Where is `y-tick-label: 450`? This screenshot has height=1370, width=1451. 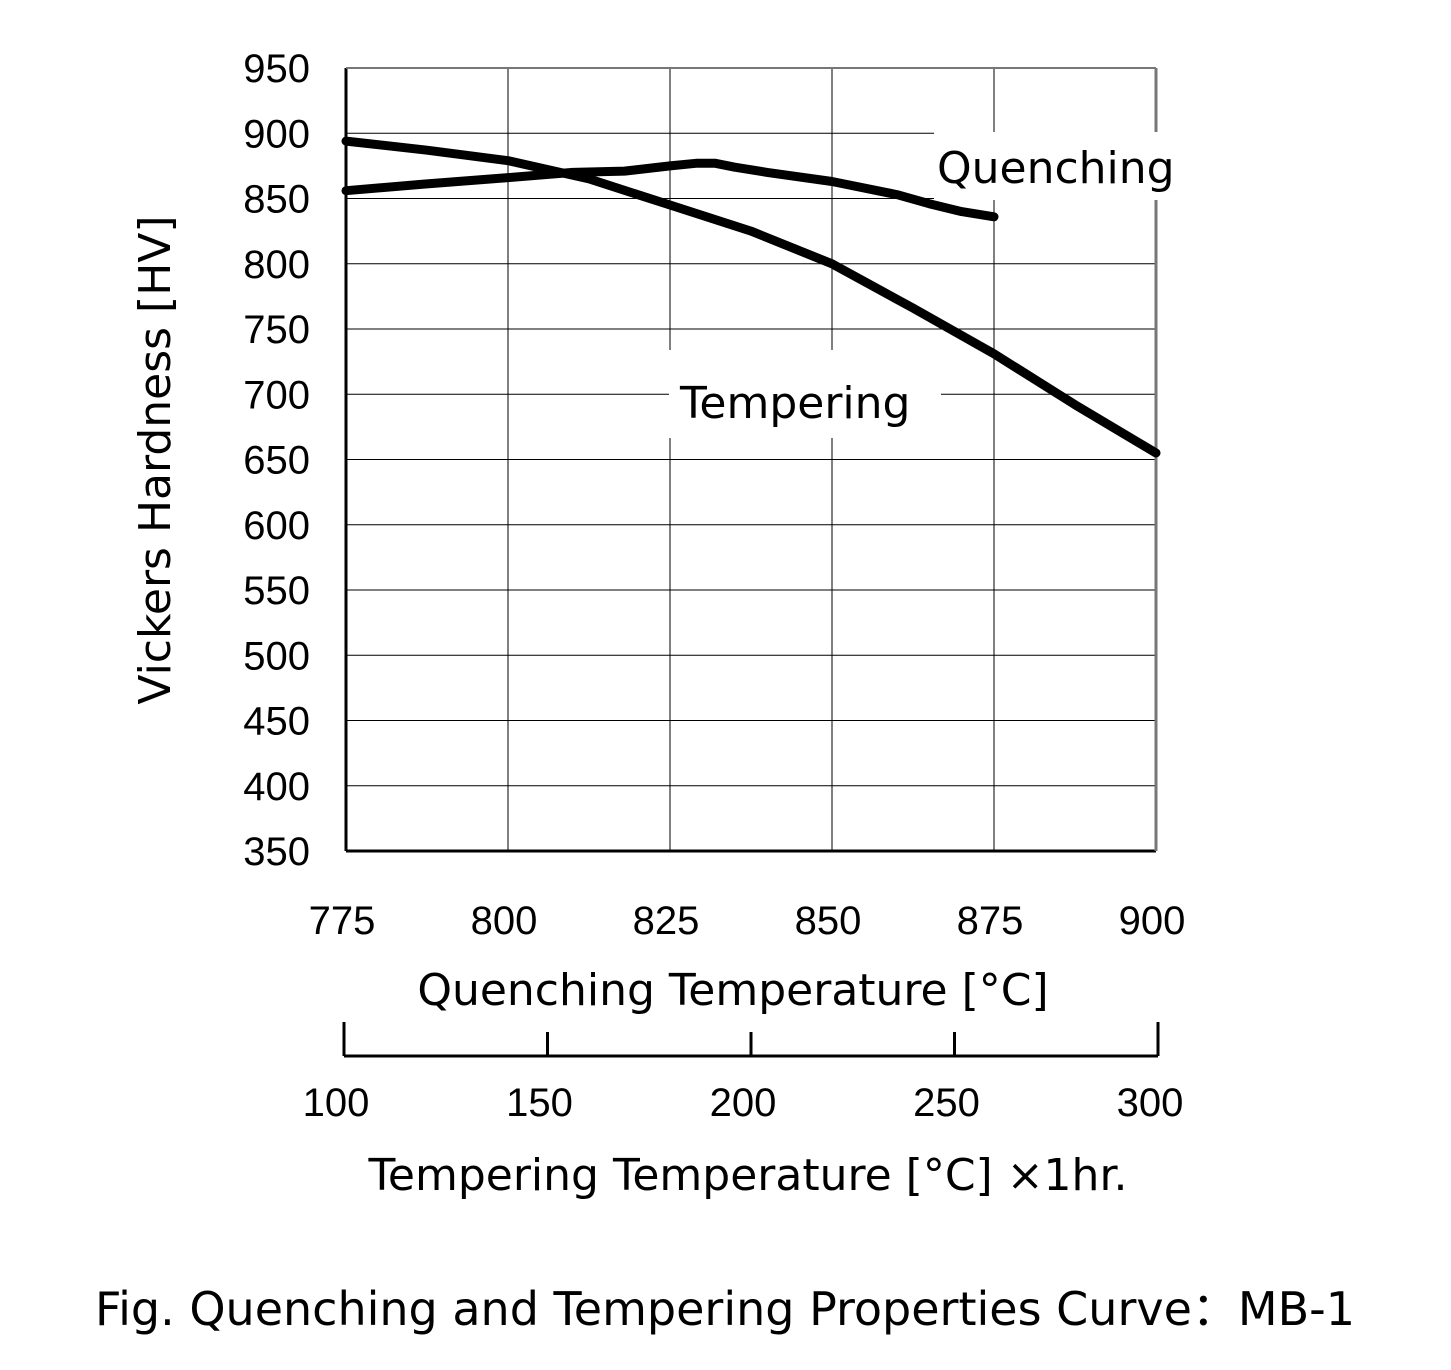 y-tick-label: 450 is located at coordinates (276, 722).